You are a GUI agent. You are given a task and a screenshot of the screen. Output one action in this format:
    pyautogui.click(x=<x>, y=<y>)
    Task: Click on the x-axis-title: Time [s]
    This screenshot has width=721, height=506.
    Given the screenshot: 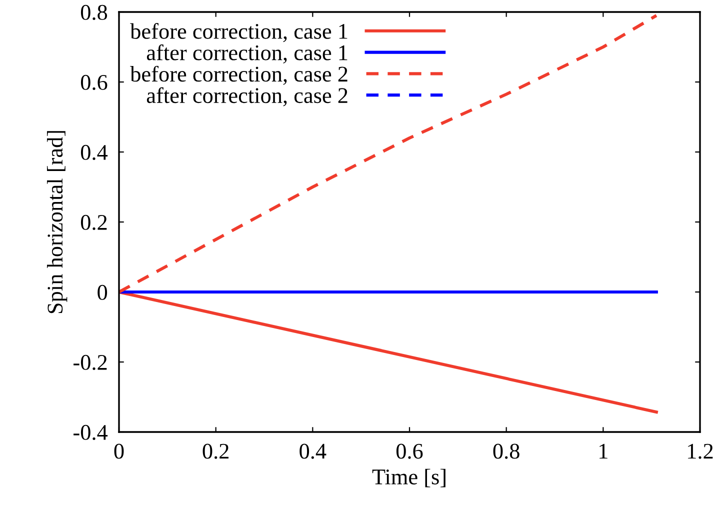 What is the action you would take?
    pyautogui.click(x=409, y=478)
    